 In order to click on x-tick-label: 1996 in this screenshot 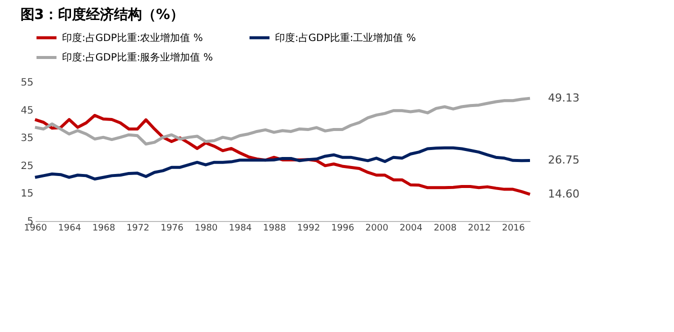, I will do `click(342, 229)`.